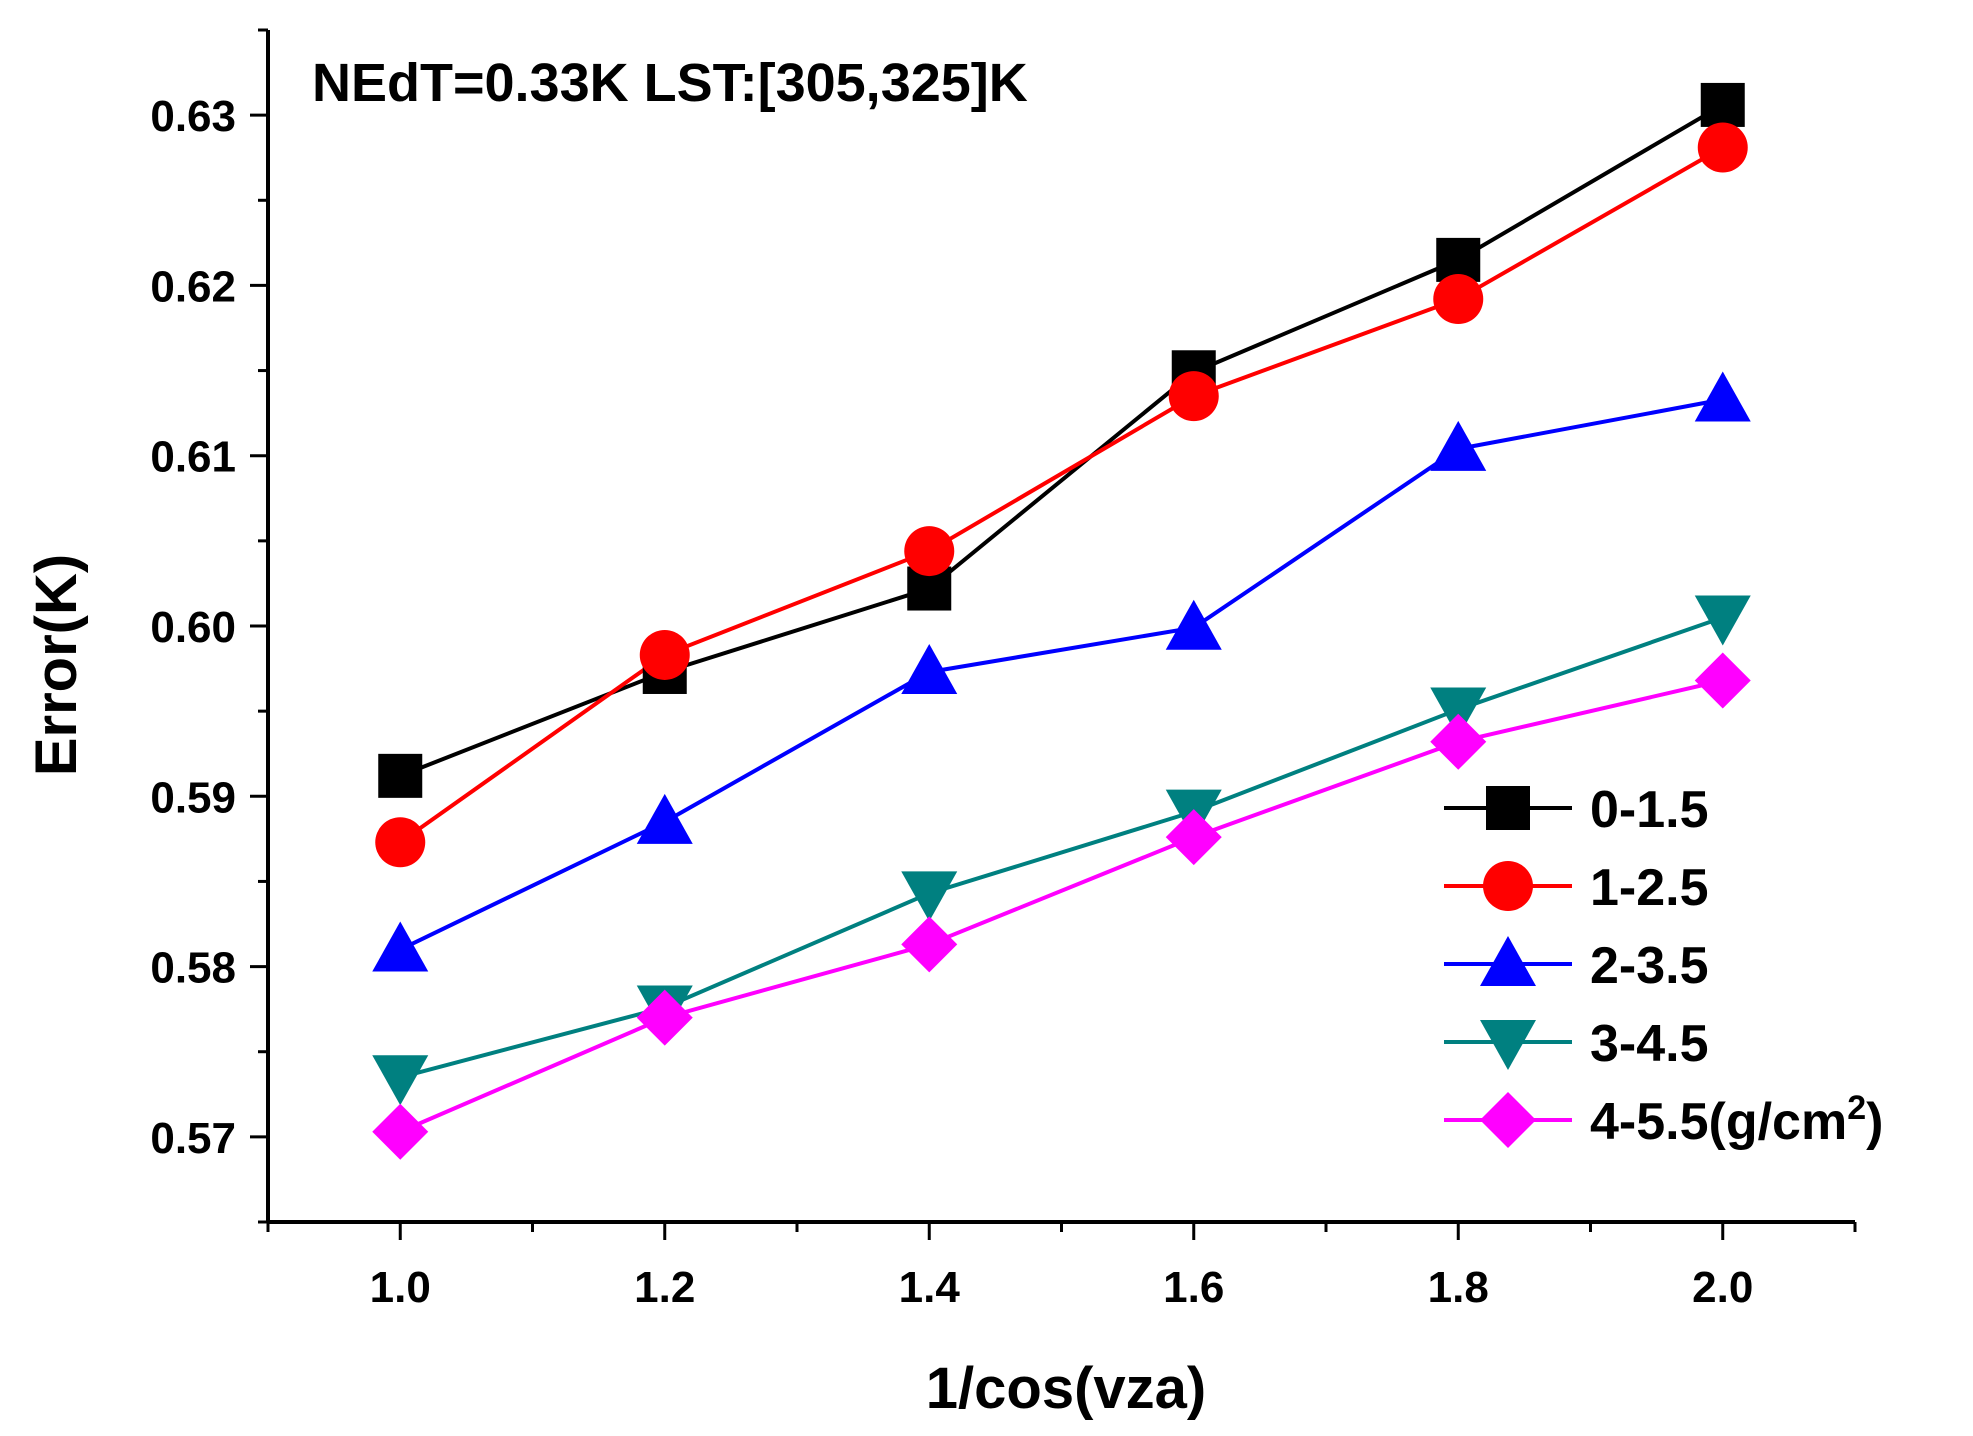 The height and width of the screenshot is (1436, 1973). I want to click on y-tick-label: 0.60, so click(193, 627).